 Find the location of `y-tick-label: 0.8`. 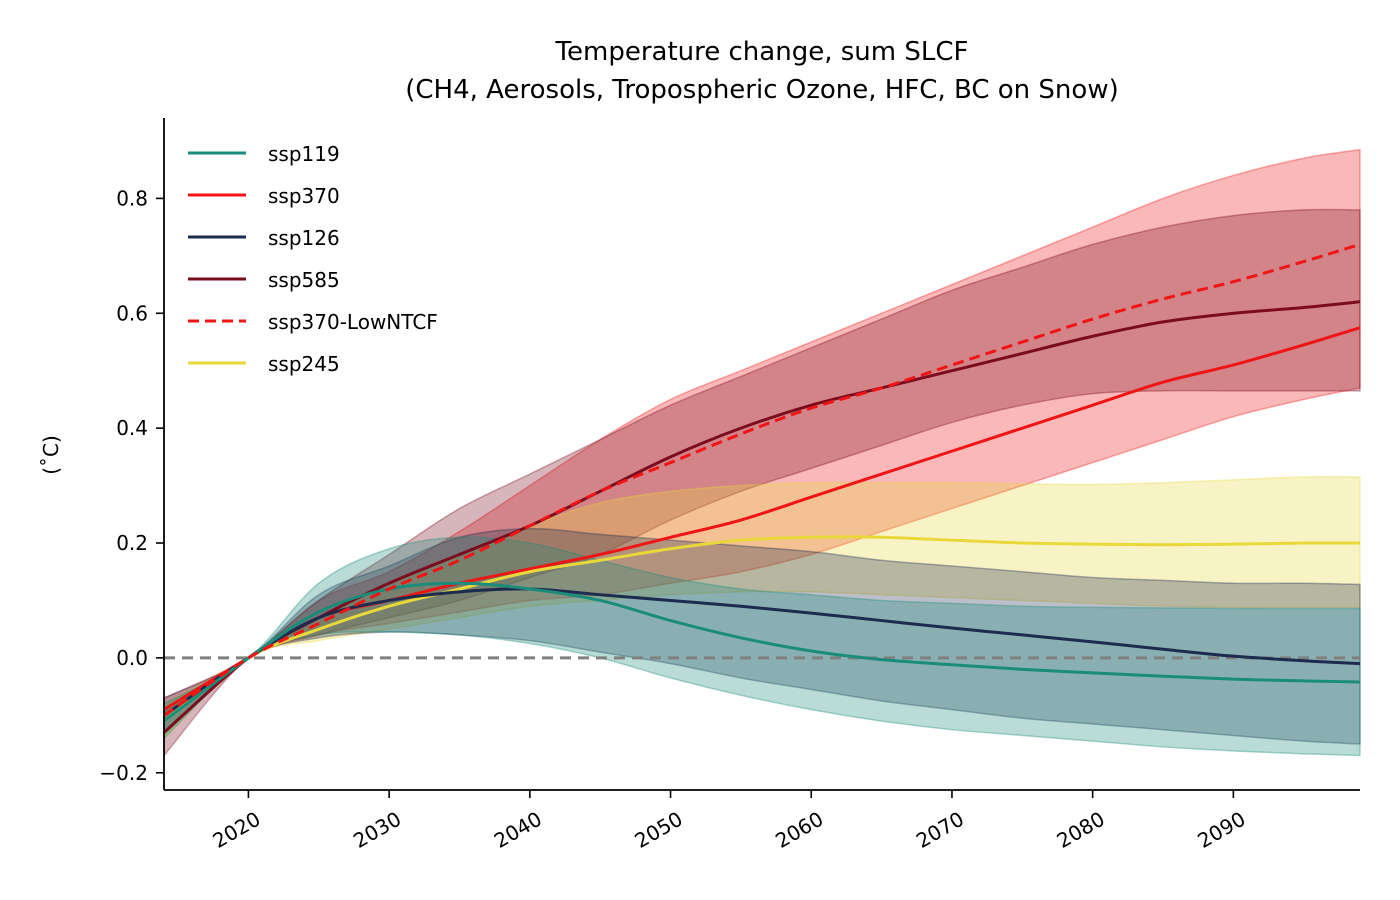

y-tick-label: 0.8 is located at coordinates (132, 198).